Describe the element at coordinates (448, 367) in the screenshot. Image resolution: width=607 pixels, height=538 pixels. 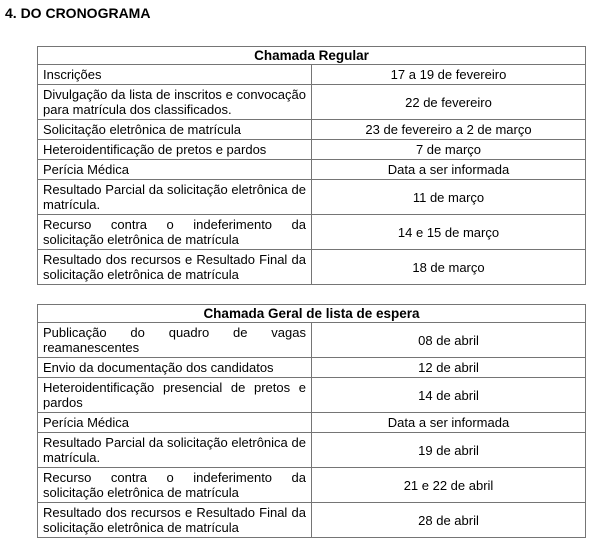
I see `date-cell: 12 de abril` at that location.